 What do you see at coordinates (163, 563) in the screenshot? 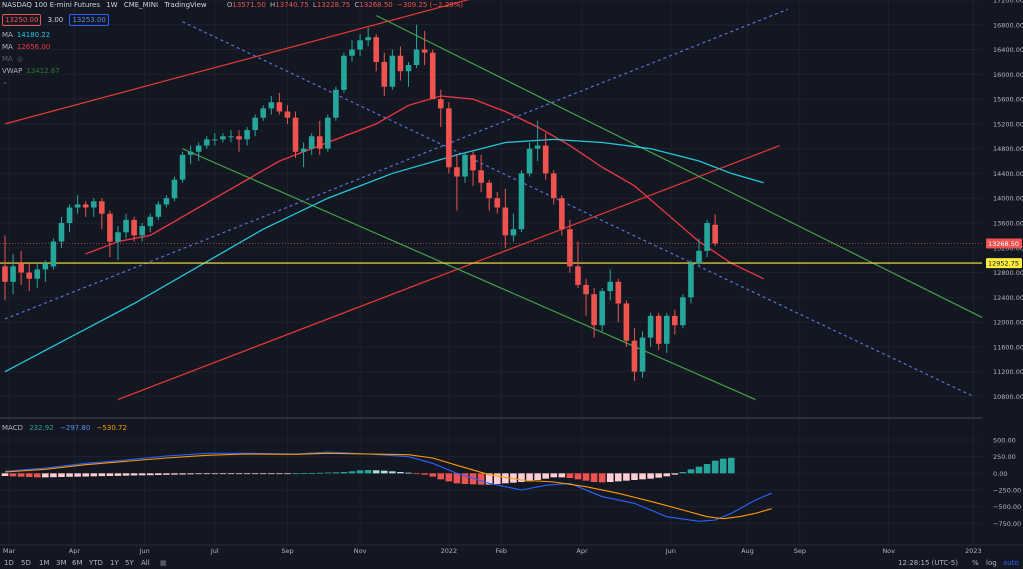
I see `calendar-range-icon: ▦` at bounding box center [163, 563].